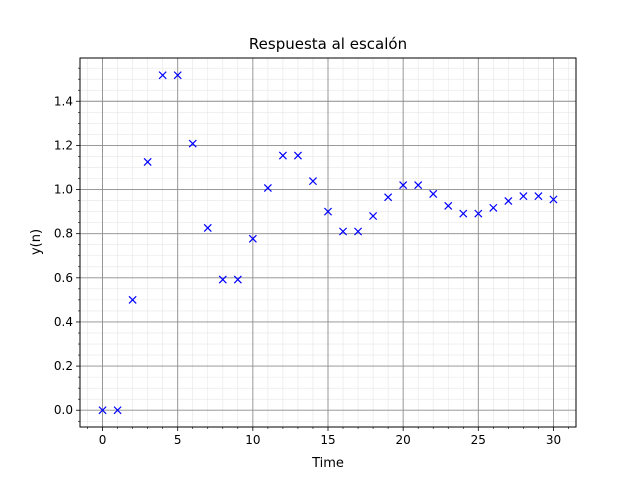 The image size is (640, 480). Describe the element at coordinates (63, 145) in the screenshot. I see `y-tick-label: 1.2` at that location.